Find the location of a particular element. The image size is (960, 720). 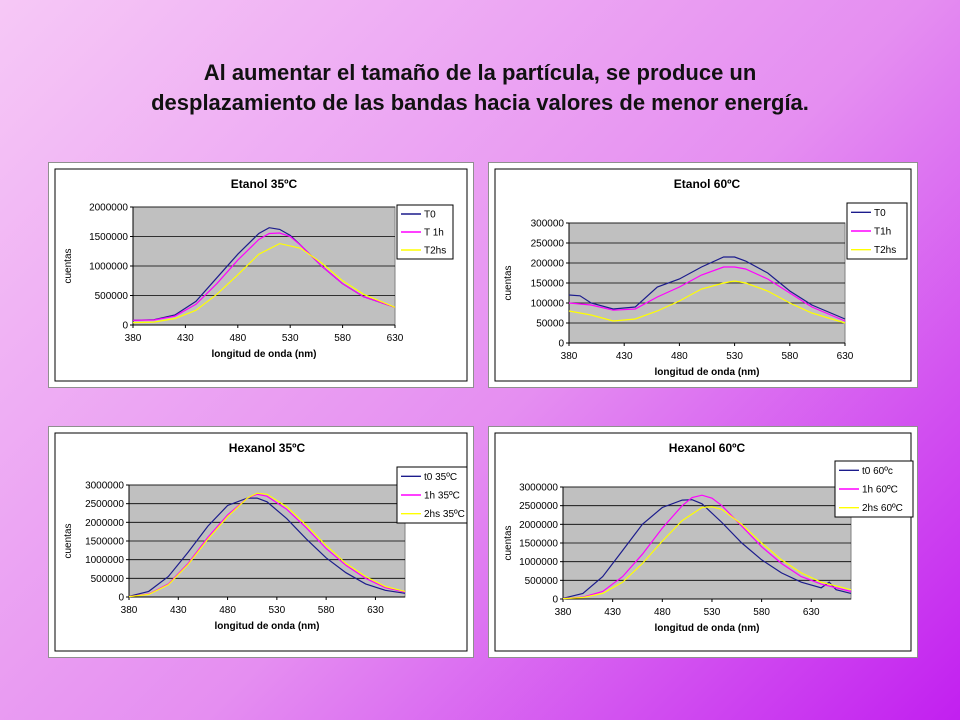

y-tick-label: 50000 is located at coordinates (550, 324).